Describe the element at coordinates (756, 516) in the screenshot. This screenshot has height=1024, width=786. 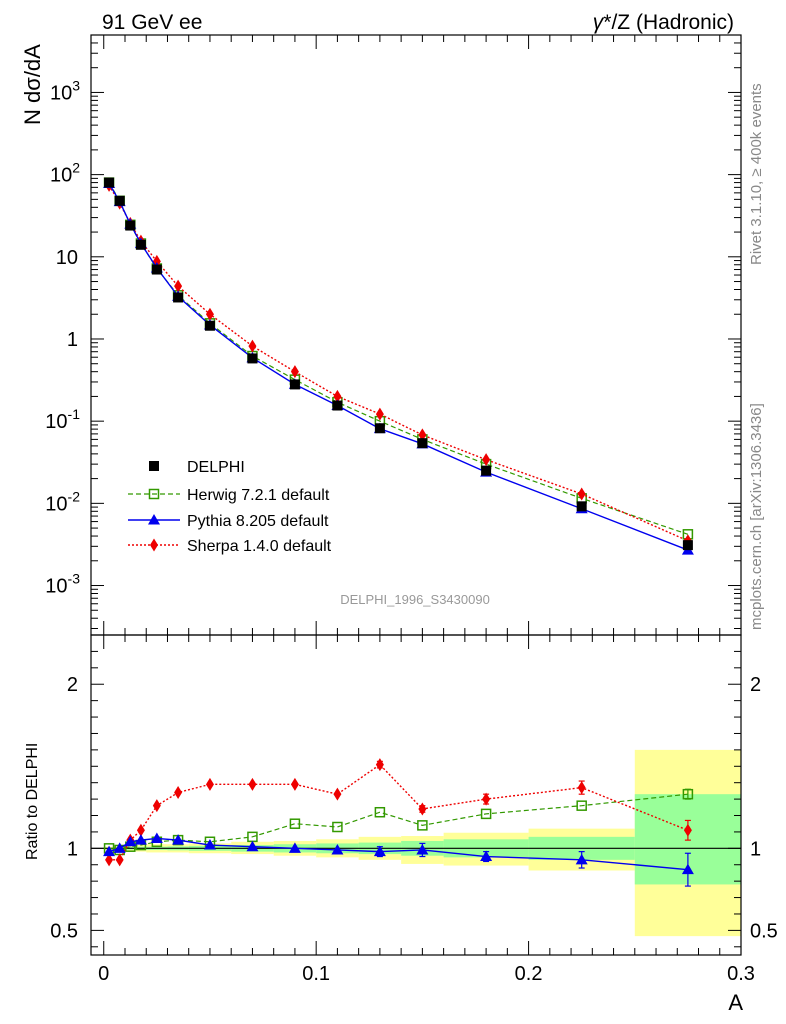
I see `mcplots-label: mcplots.cern.ch [arXiv:1306.3436]` at that location.